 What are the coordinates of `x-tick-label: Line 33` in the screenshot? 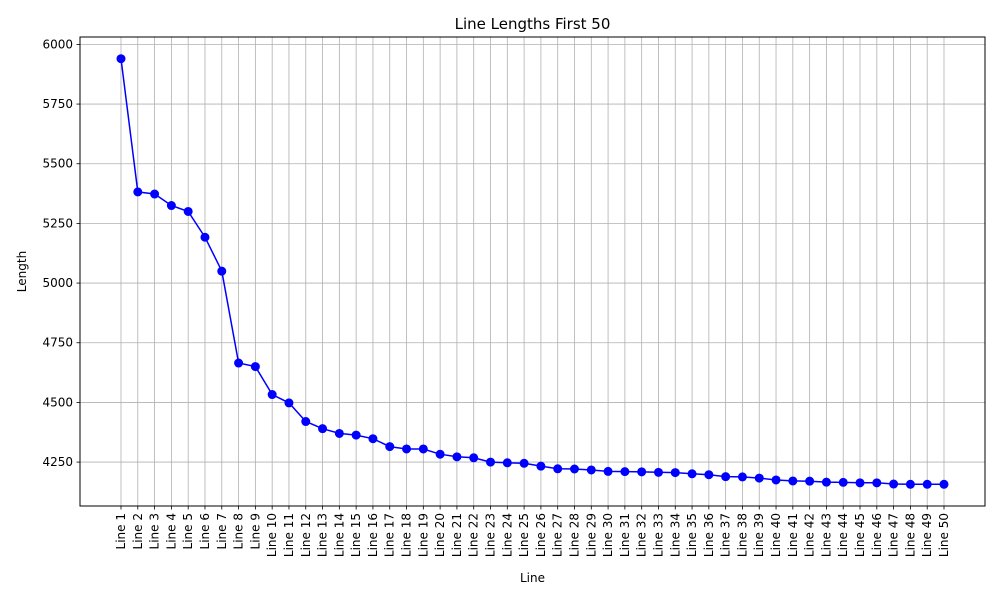 It's located at (658, 535).